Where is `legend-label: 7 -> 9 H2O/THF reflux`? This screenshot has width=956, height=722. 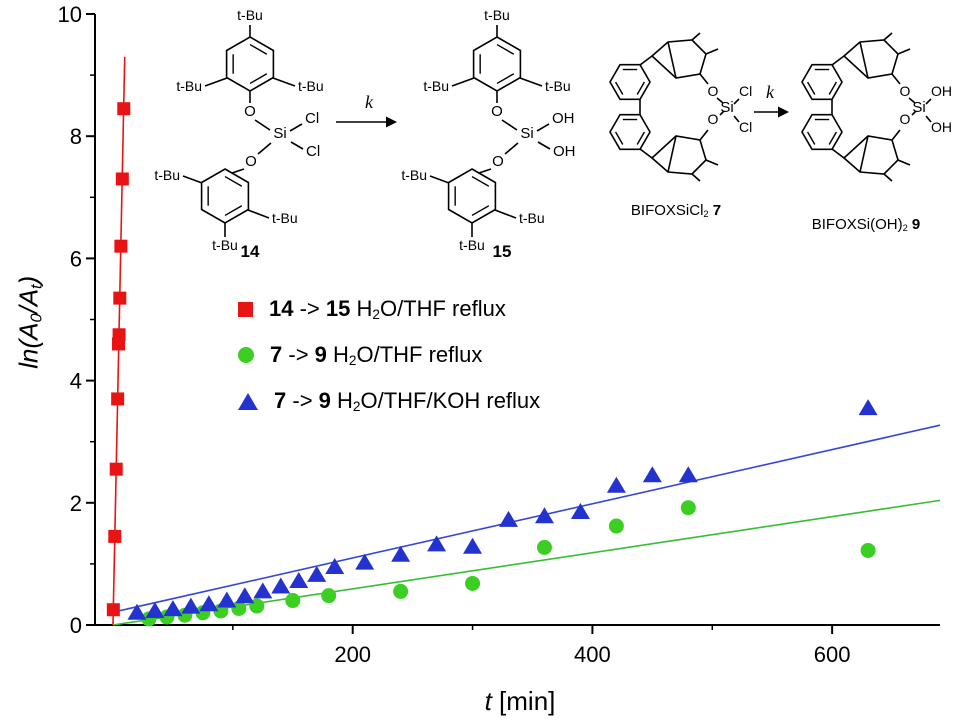 legend-label: 7 -> 9 H2O/THF reflux is located at coordinates (376, 355).